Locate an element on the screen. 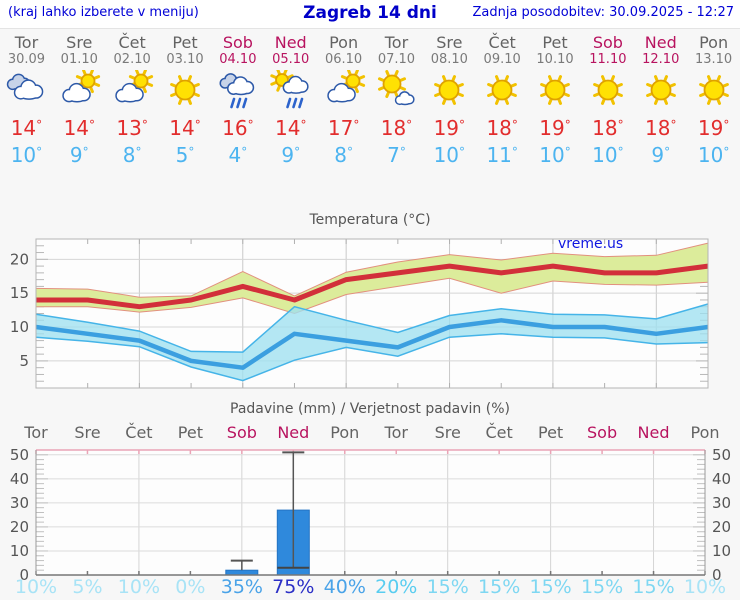  day-column: Sre 08.10 19° 10° is located at coordinates (449, 101).